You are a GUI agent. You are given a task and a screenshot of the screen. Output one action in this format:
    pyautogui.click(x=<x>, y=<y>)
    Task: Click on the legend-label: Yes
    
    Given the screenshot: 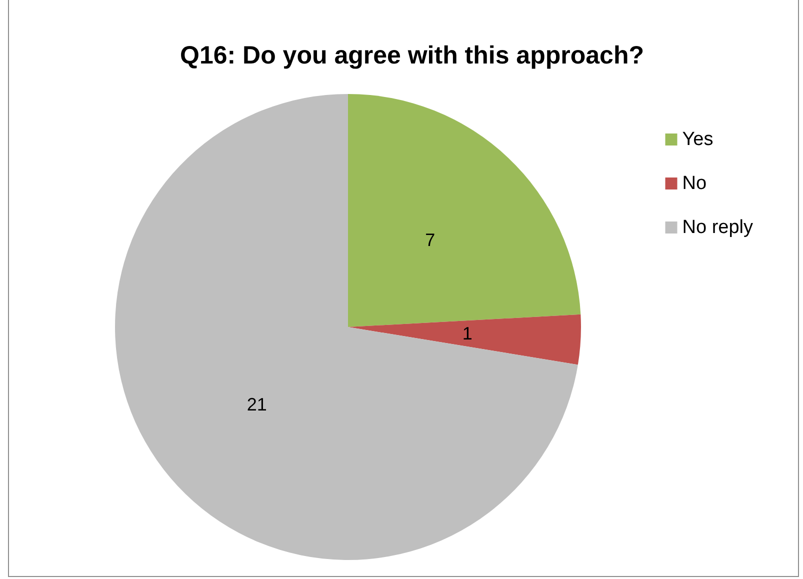 What is the action you would take?
    pyautogui.click(x=698, y=139)
    